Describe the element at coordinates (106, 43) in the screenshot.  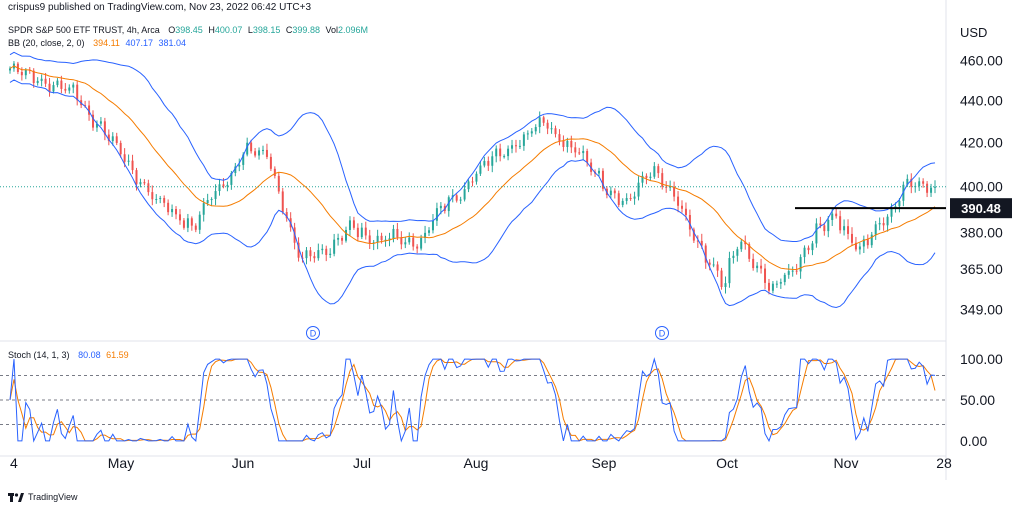
I see `bb-basis-value: 394.11` at that location.